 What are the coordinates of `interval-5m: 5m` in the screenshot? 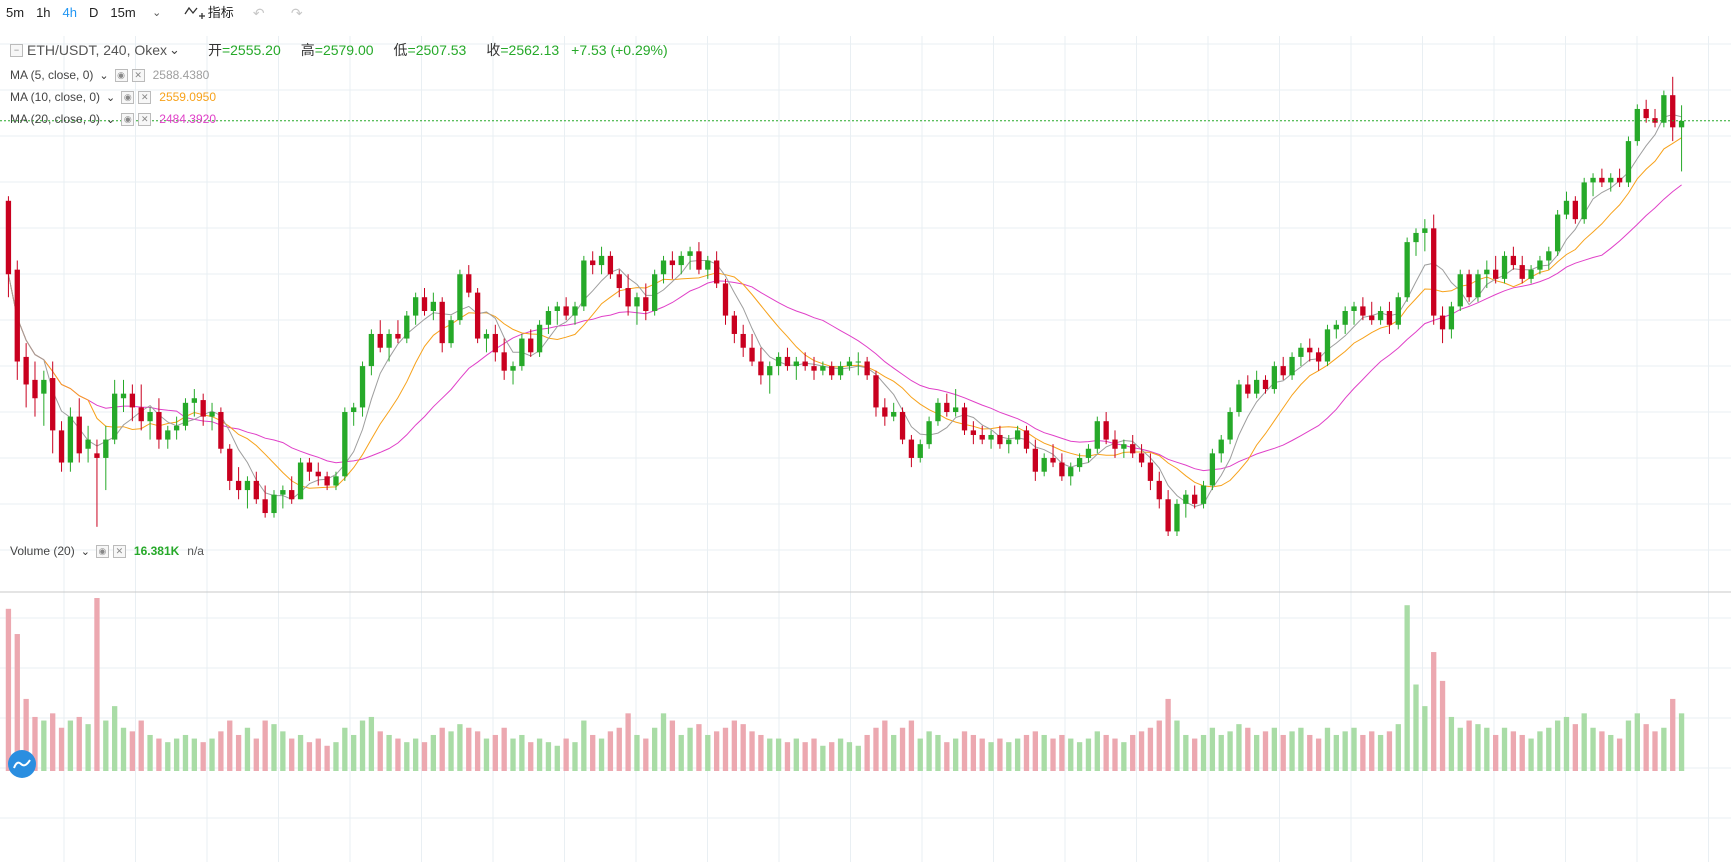 It's located at (15, 12).